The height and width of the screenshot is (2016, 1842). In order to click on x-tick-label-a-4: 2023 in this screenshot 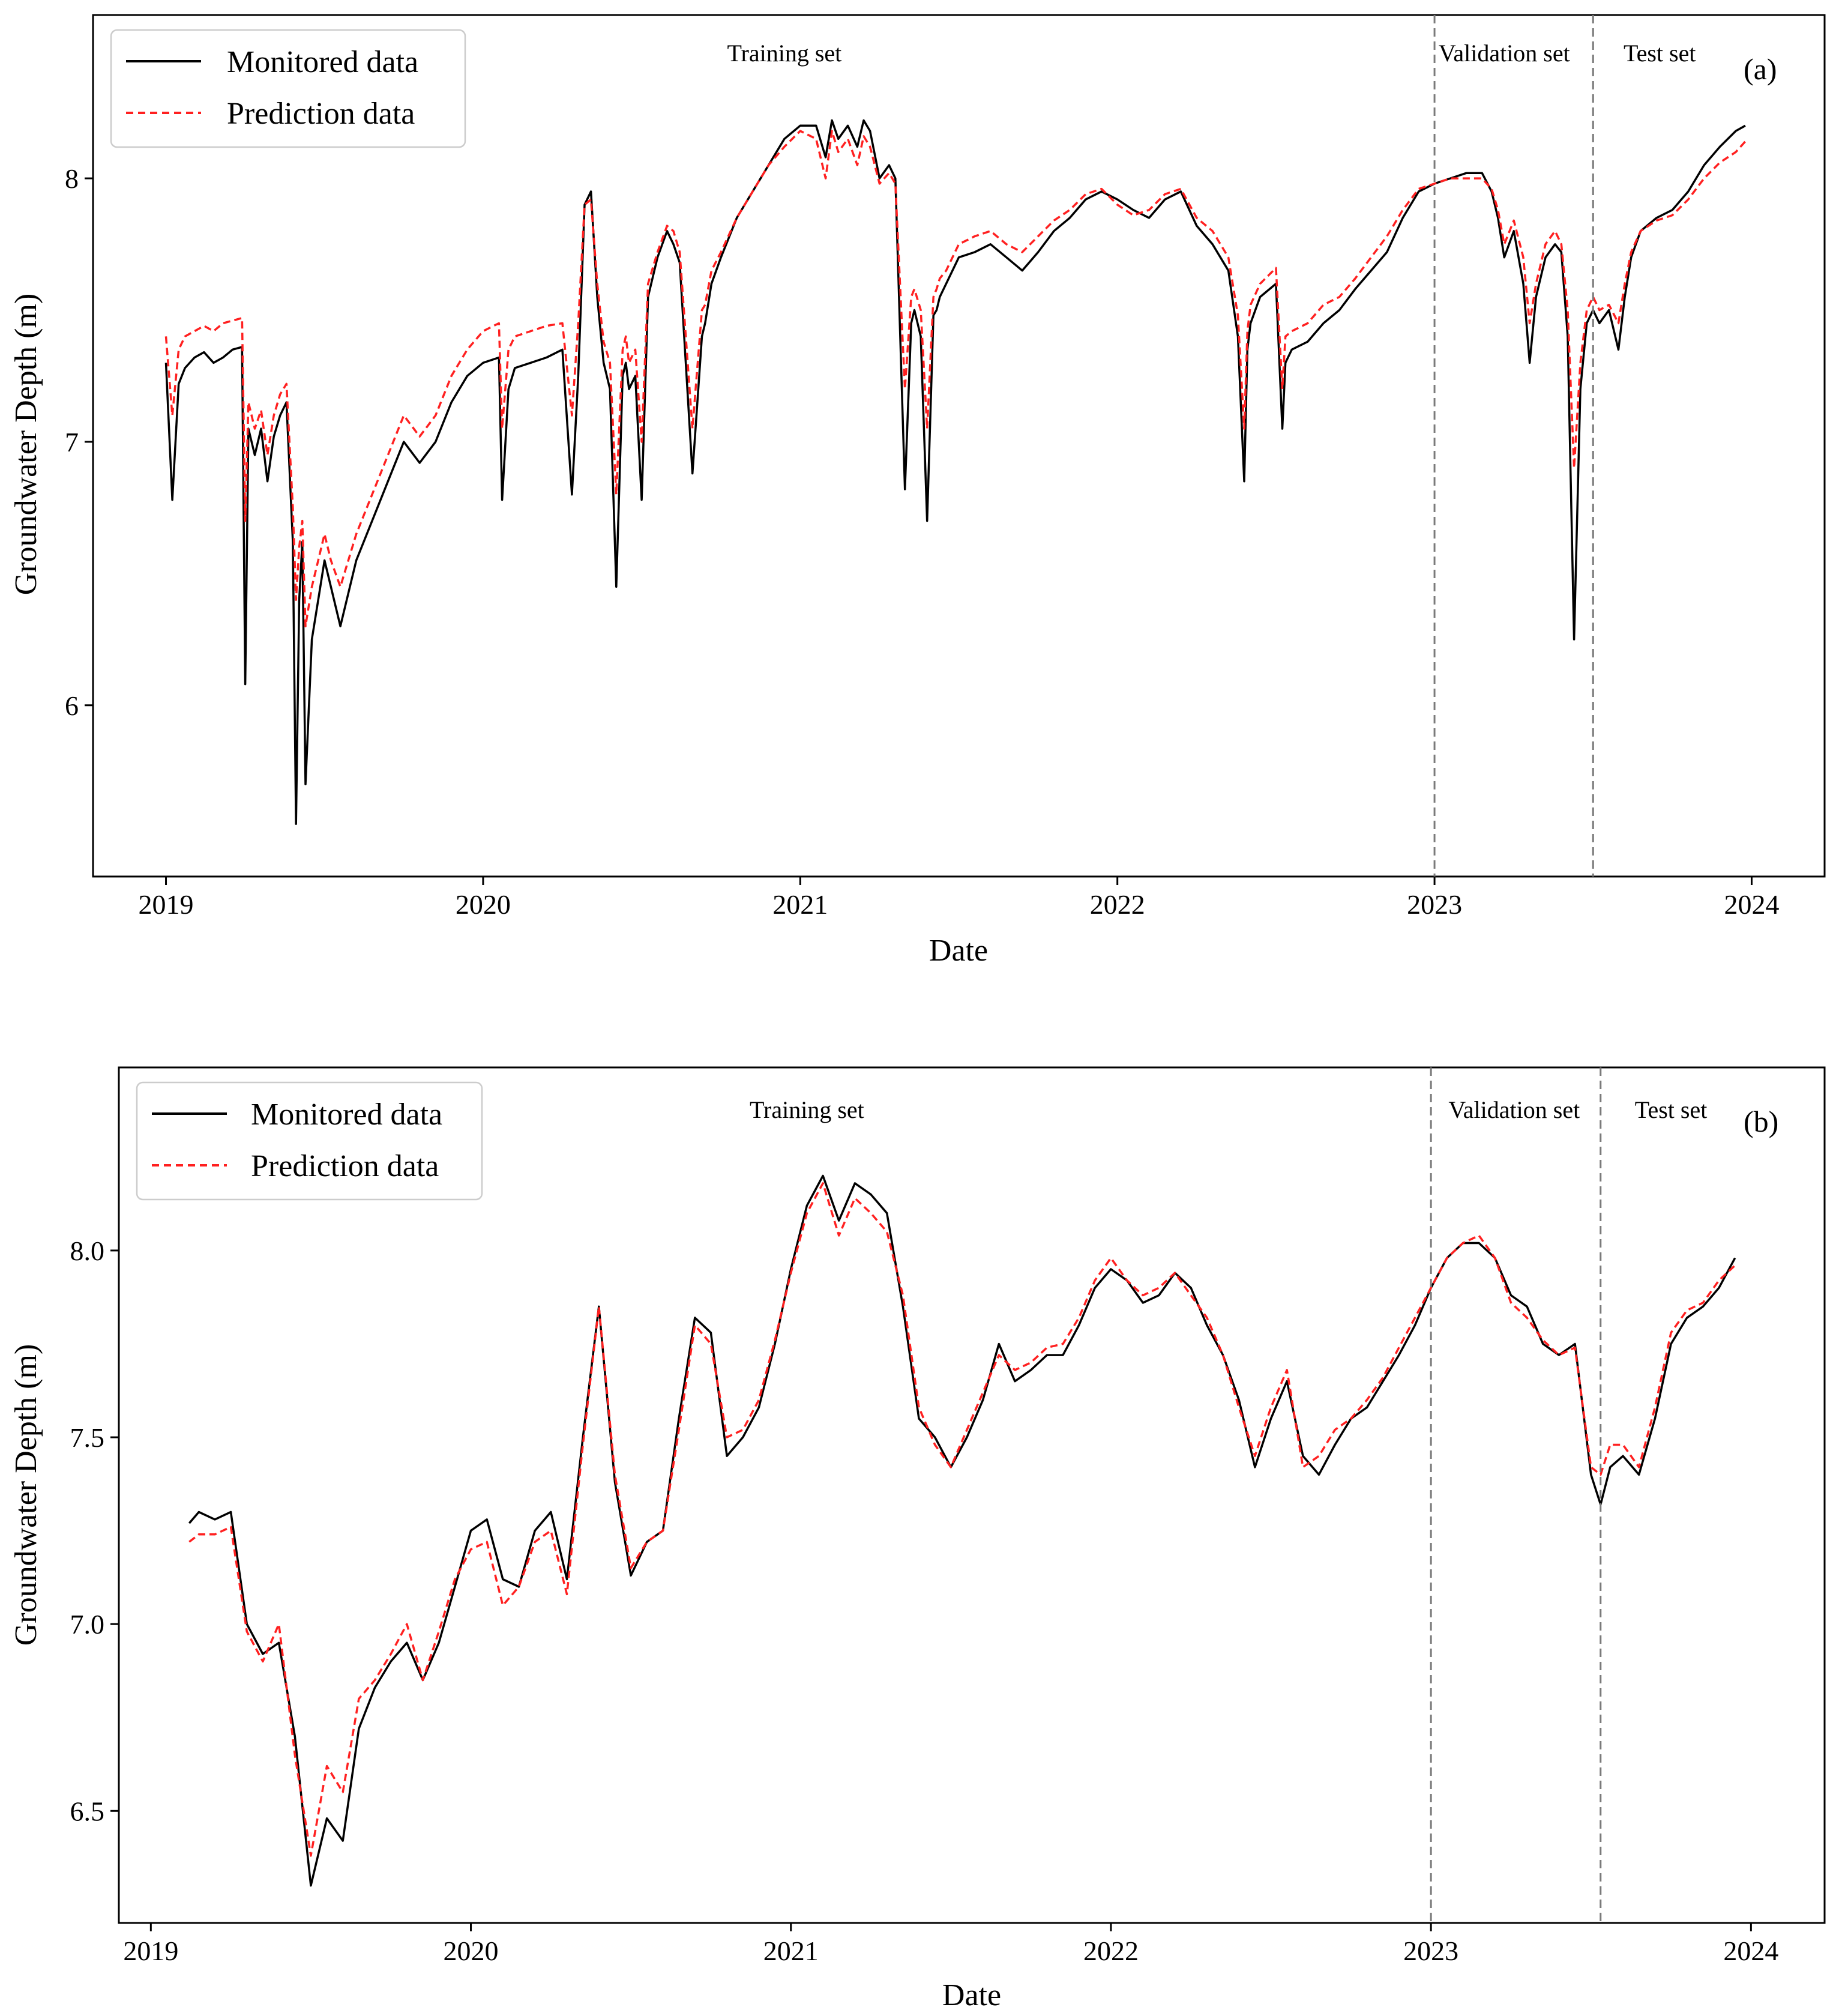, I will do `click(1435, 905)`.